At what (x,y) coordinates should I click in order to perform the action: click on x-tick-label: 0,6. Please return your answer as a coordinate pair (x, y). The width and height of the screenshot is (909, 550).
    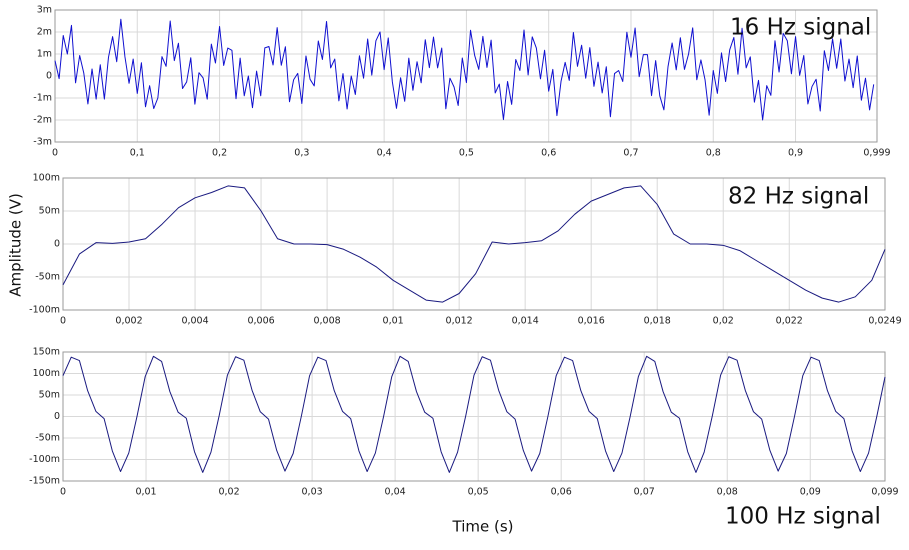
    Looking at the image, I should click on (548, 153).